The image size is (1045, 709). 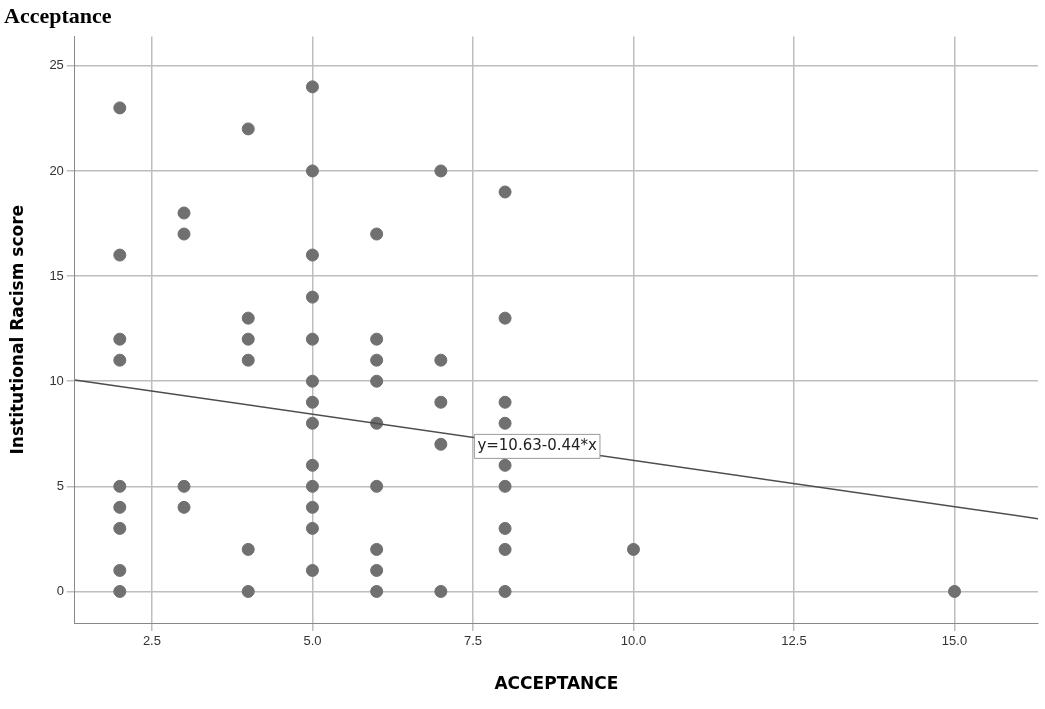 What do you see at coordinates (16, 329) in the screenshot?
I see `y-axis-title: Institutional Racism score` at bounding box center [16, 329].